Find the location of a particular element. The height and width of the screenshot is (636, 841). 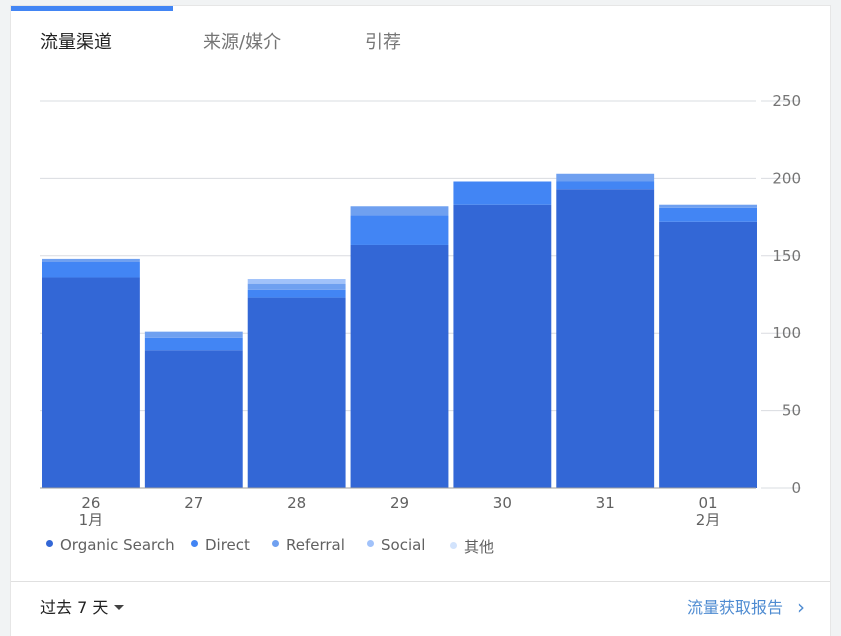

report-link-label: 流量获取报告 is located at coordinates (734, 607).